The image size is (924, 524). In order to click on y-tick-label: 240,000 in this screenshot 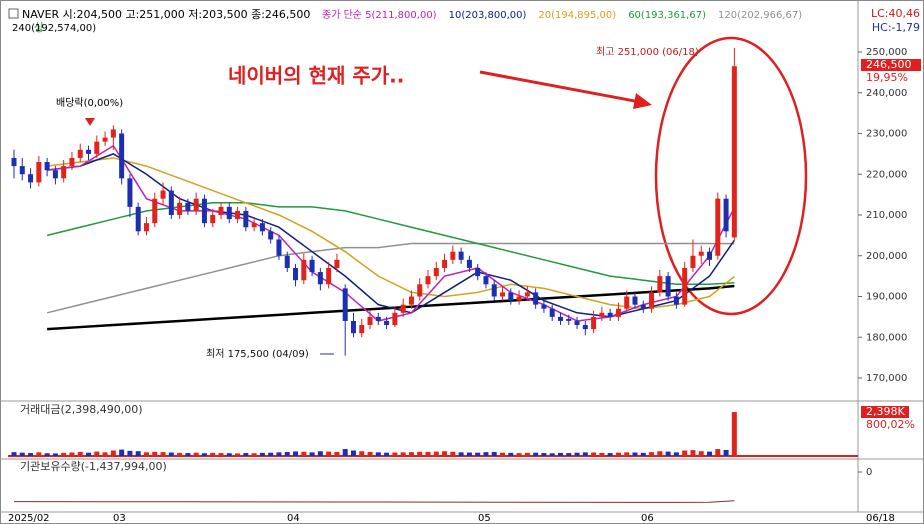, I will do `click(886, 93)`.